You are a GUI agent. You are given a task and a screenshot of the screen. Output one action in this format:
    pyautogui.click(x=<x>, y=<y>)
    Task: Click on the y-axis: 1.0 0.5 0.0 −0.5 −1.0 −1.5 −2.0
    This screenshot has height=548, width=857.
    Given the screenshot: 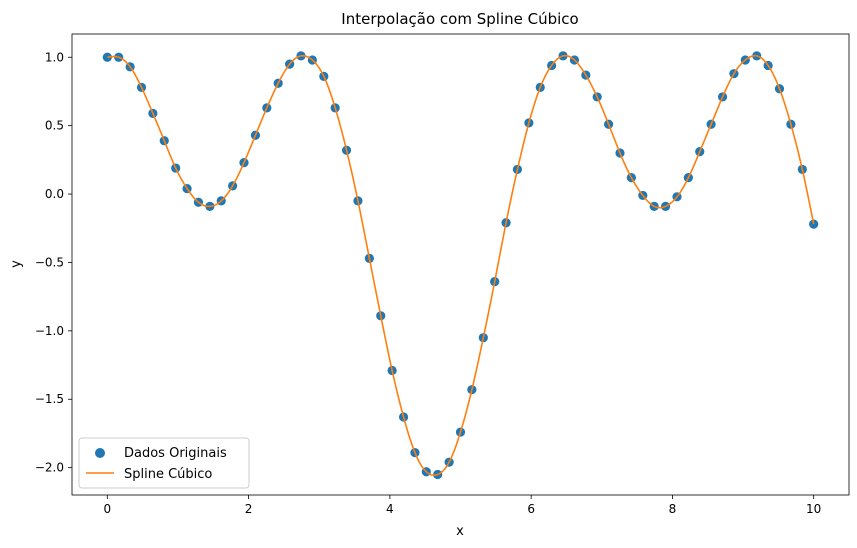 What is the action you would take?
    pyautogui.click(x=53, y=262)
    